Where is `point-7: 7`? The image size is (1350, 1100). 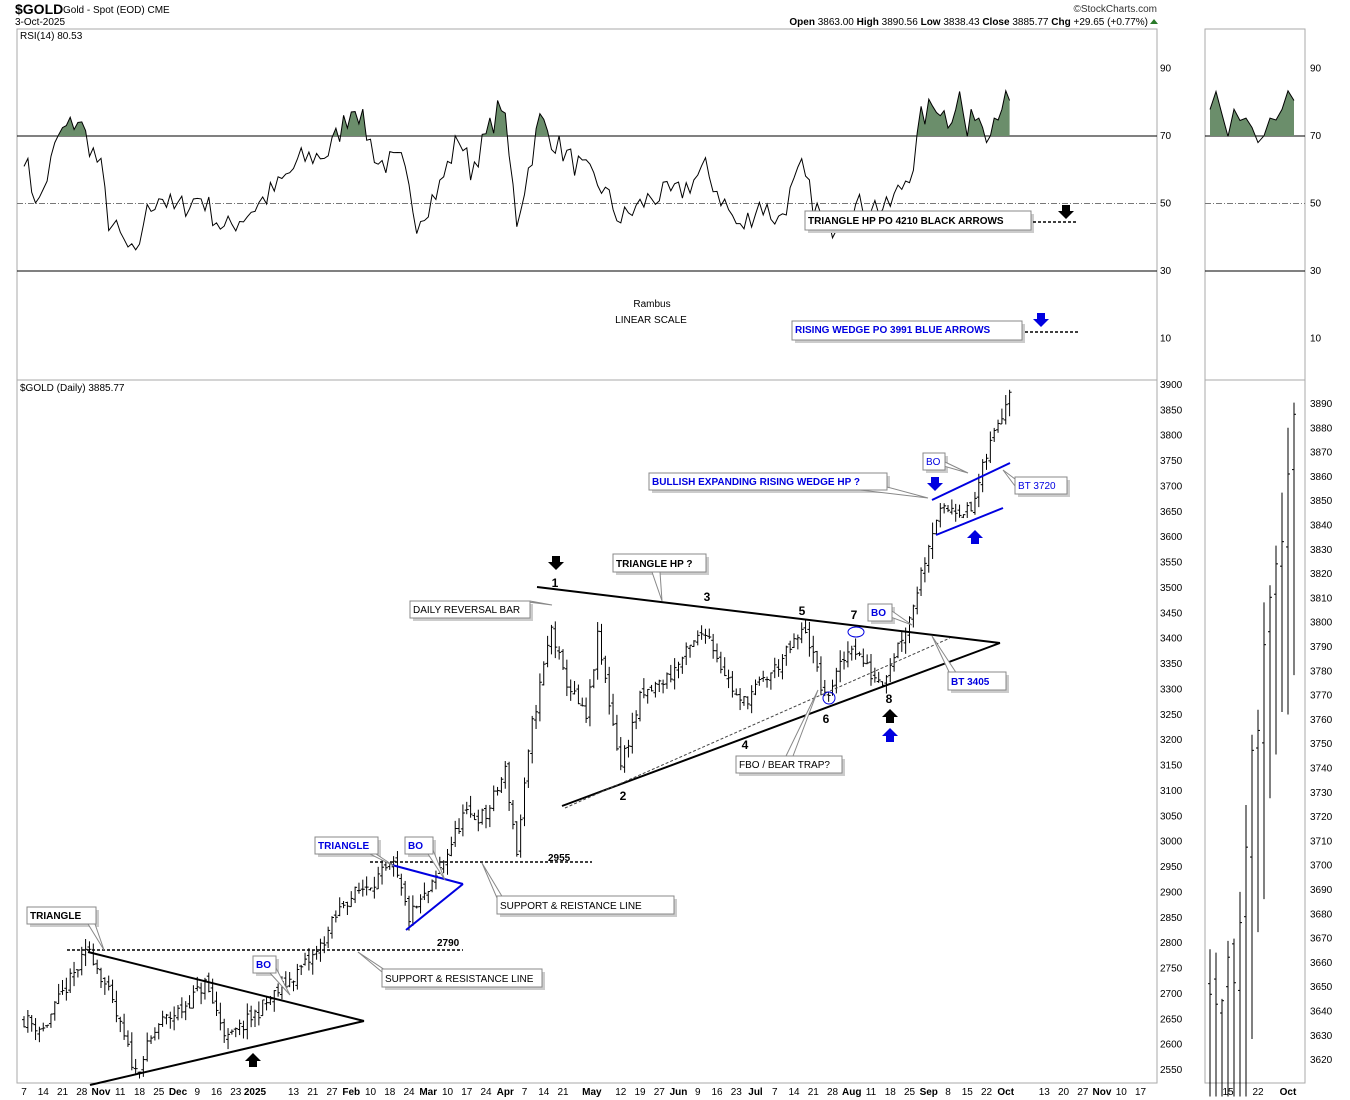
point-7: 7 is located at coordinates (854, 615).